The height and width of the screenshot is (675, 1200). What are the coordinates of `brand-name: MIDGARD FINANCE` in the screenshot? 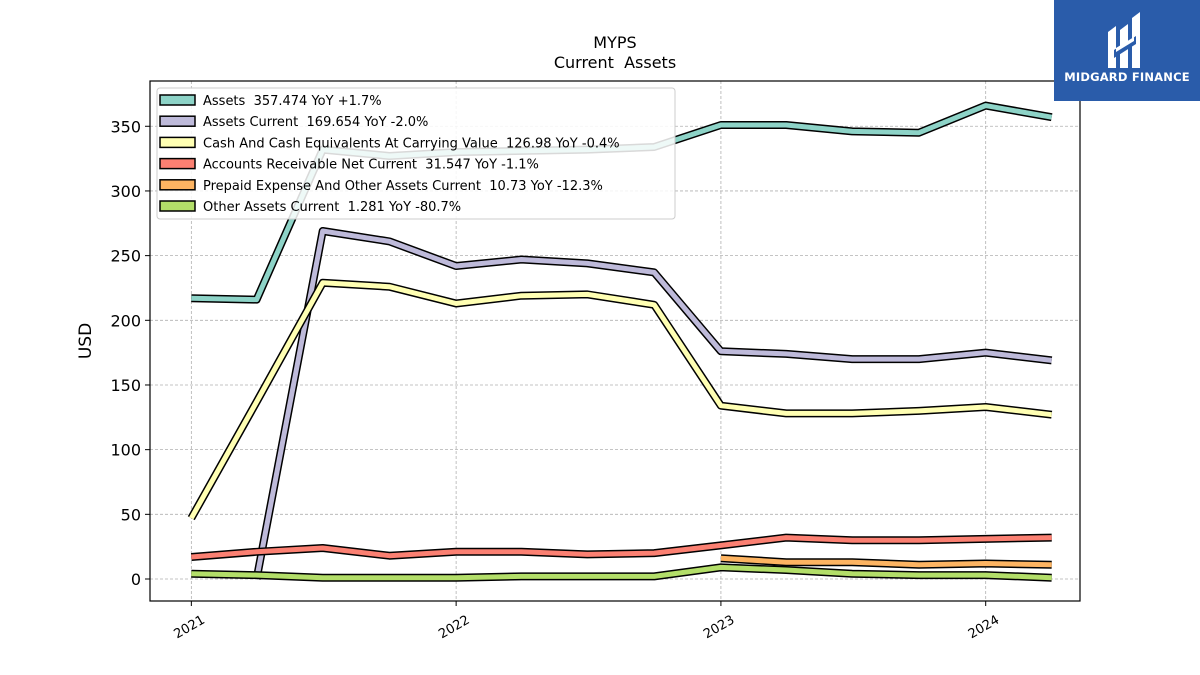 It's located at (1127, 77).